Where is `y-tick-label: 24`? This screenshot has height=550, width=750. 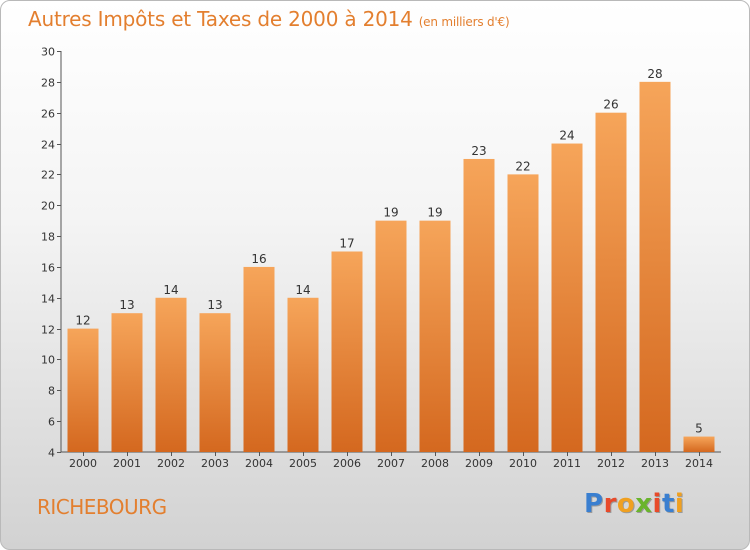
y-tick-label: 24 is located at coordinates (48, 145).